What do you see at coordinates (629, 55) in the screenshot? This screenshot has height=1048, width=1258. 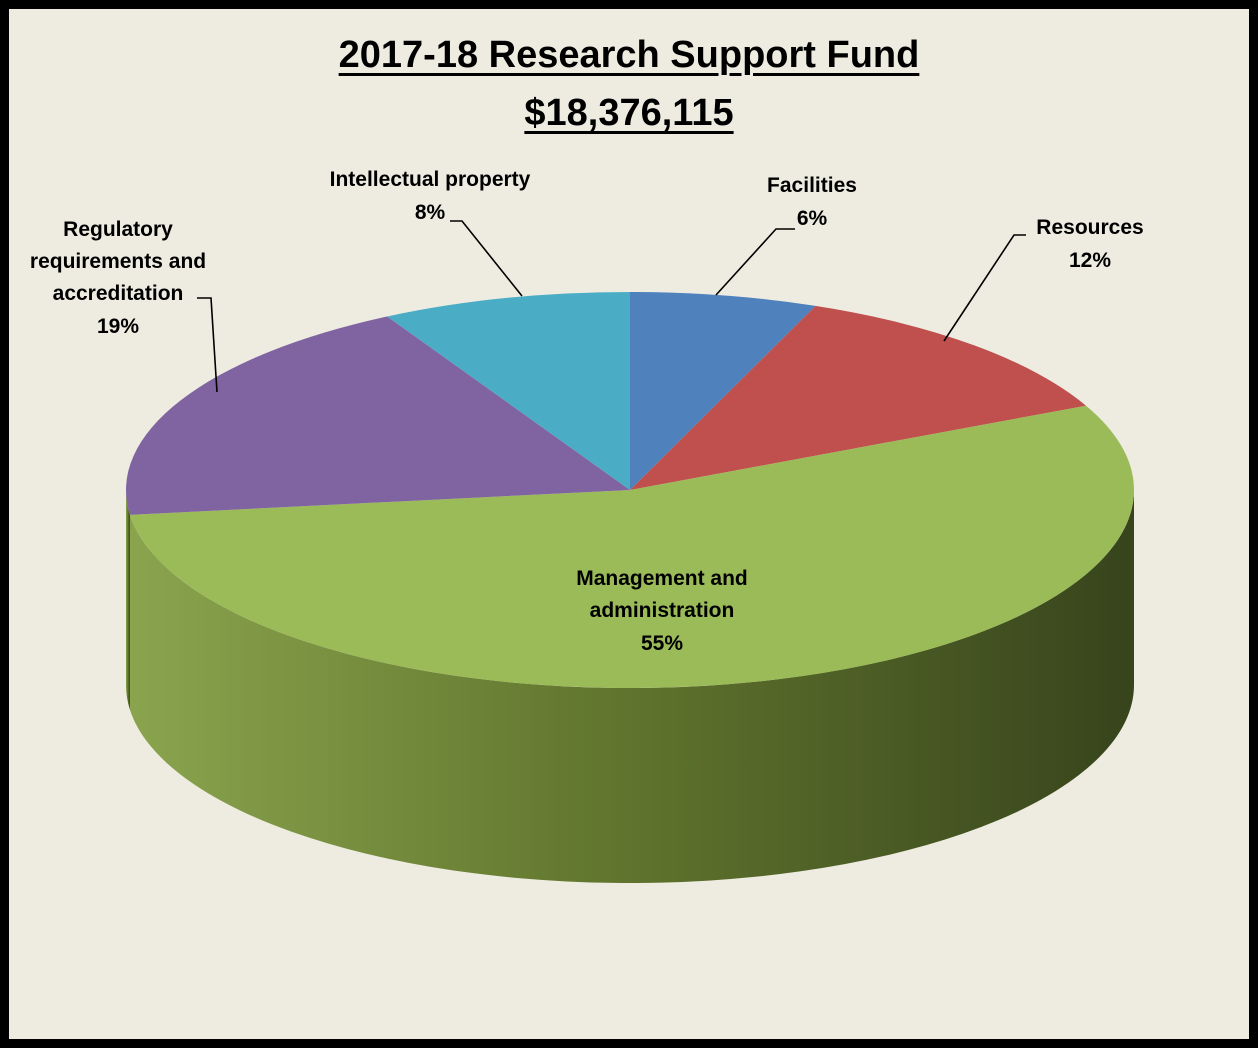 I see `chart-title: 2017-18 Research Support Fund` at bounding box center [629, 55].